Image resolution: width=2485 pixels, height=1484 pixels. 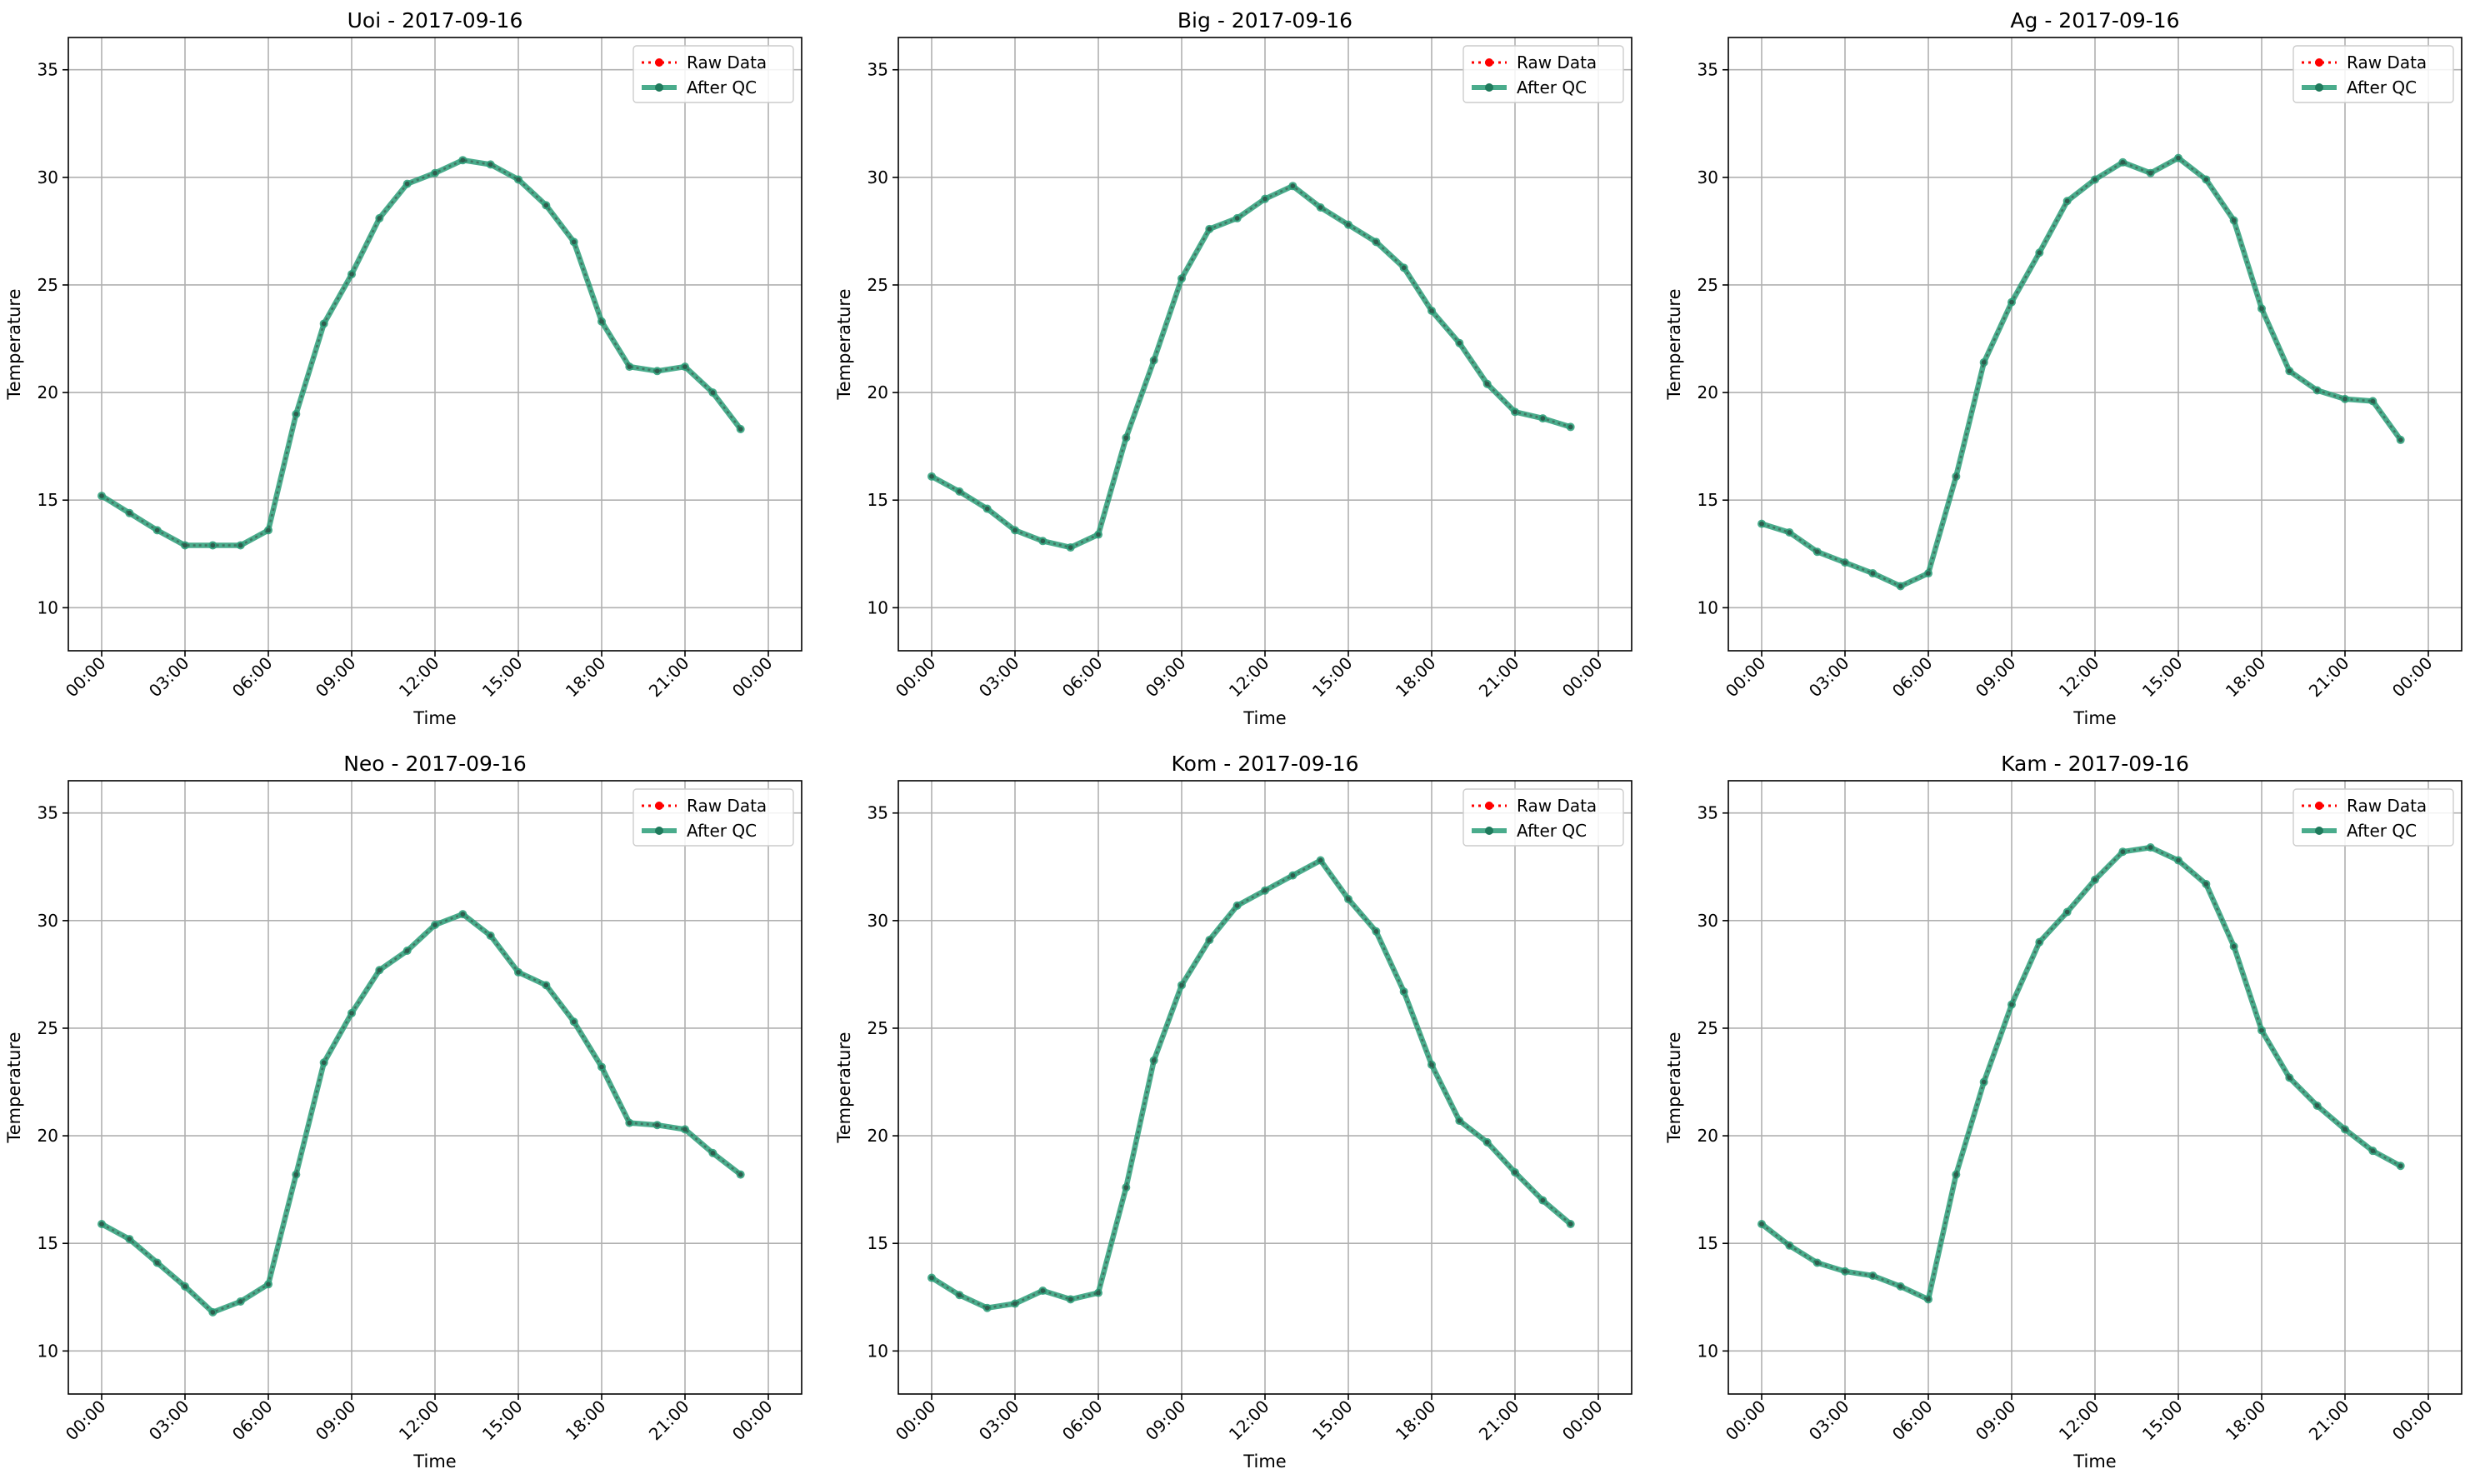 What do you see at coordinates (659, 62) in the screenshot?
I see `legend-marker-raw-data` at bounding box center [659, 62].